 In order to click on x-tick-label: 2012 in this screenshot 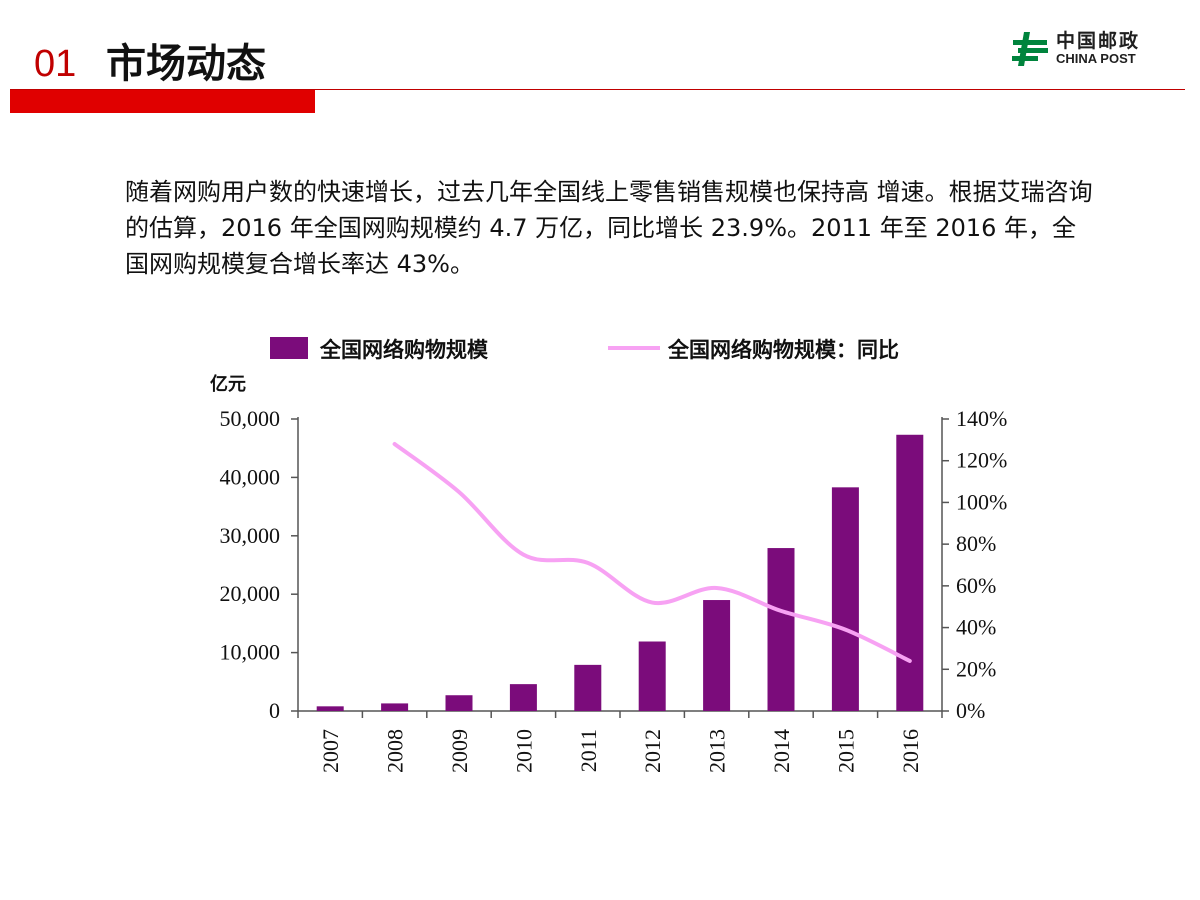, I will do `click(652, 751)`.